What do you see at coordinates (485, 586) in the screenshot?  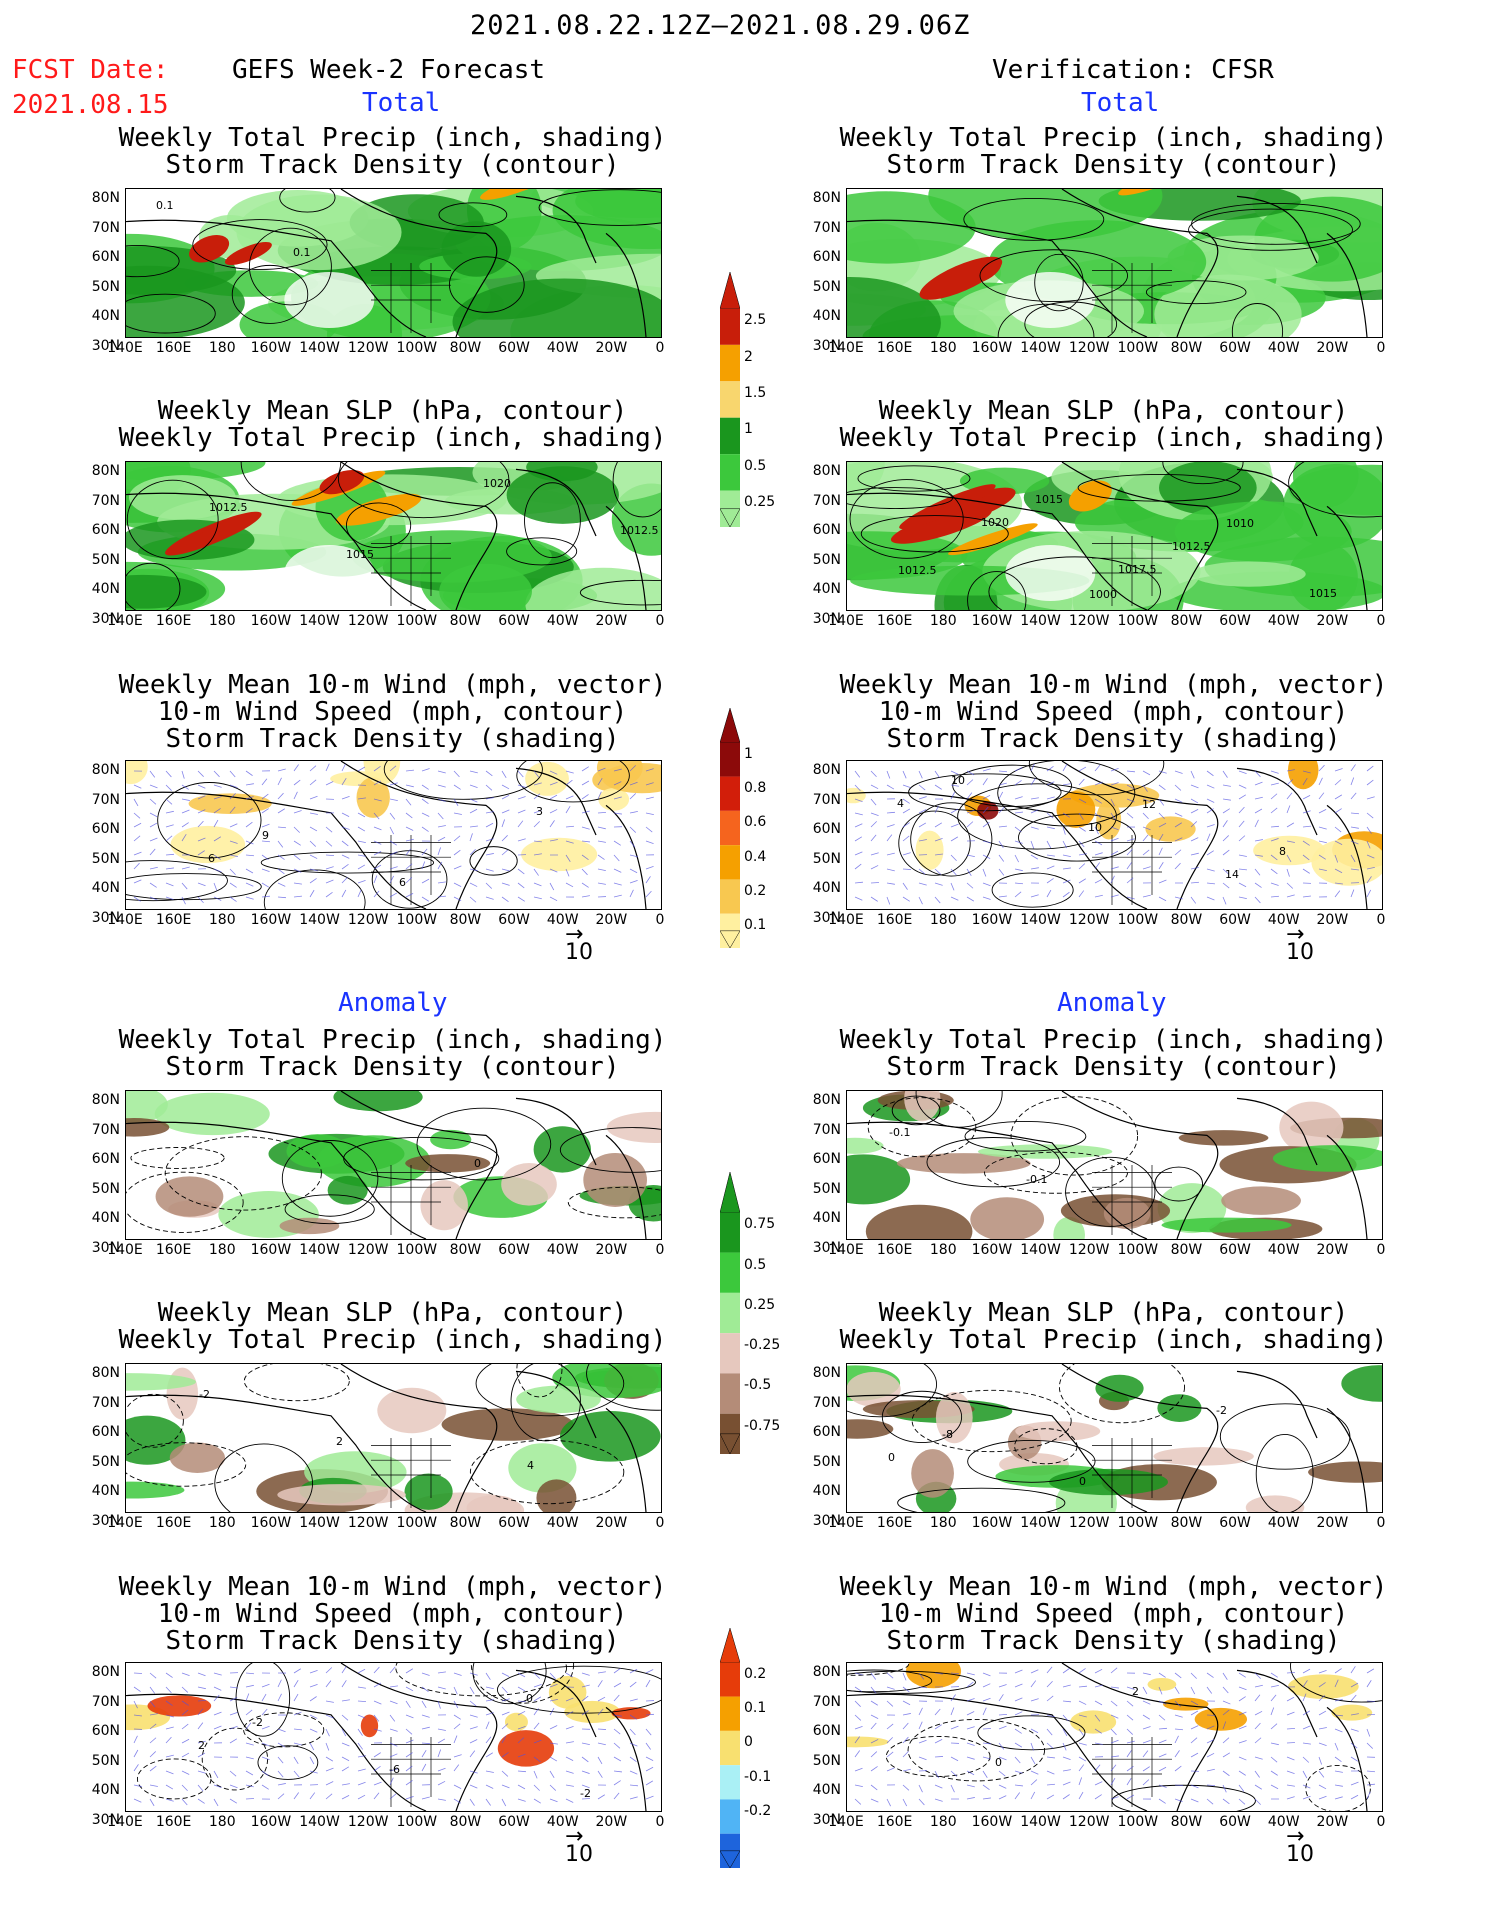 I see `precip-shade-blob` at bounding box center [485, 586].